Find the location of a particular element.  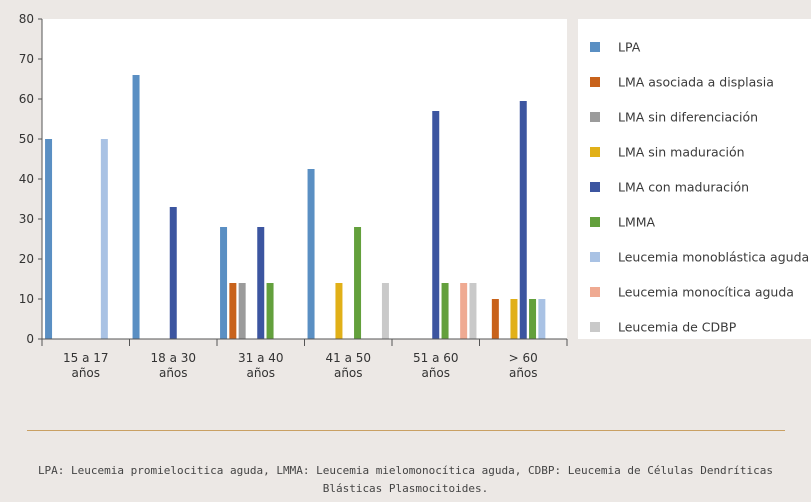

x-tick-label: 41 a 50 años is located at coordinates (348, 365).